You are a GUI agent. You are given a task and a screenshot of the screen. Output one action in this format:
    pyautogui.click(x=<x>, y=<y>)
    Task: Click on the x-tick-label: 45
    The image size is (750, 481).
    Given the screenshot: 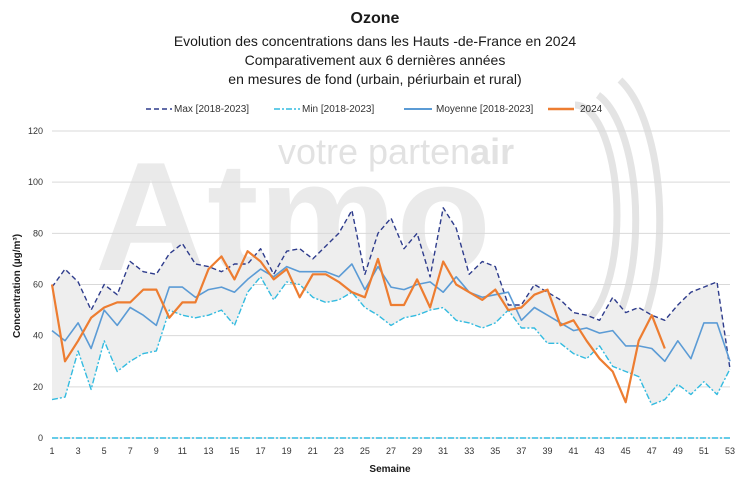 What is the action you would take?
    pyautogui.click(x=626, y=451)
    